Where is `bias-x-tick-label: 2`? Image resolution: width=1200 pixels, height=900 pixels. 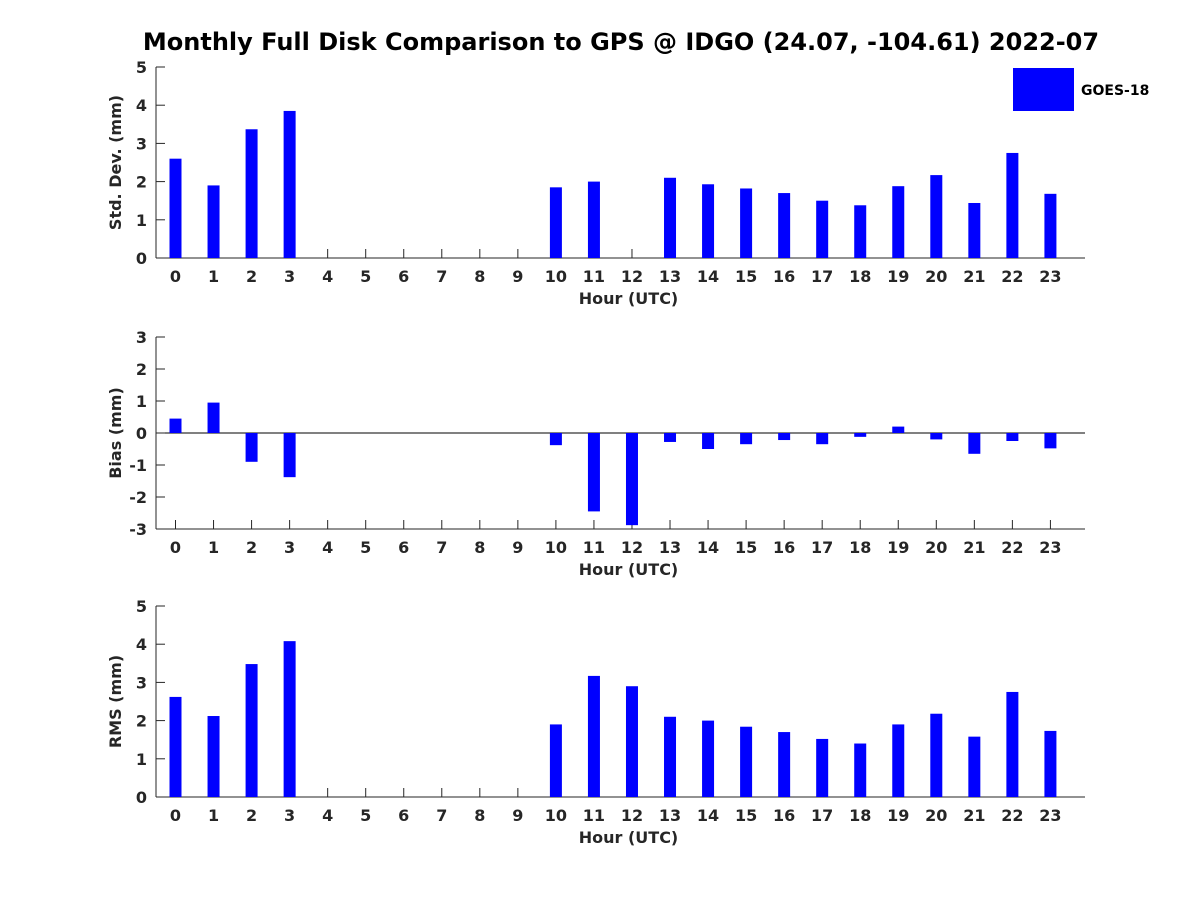 bias-x-tick-label: 2 is located at coordinates (251, 547).